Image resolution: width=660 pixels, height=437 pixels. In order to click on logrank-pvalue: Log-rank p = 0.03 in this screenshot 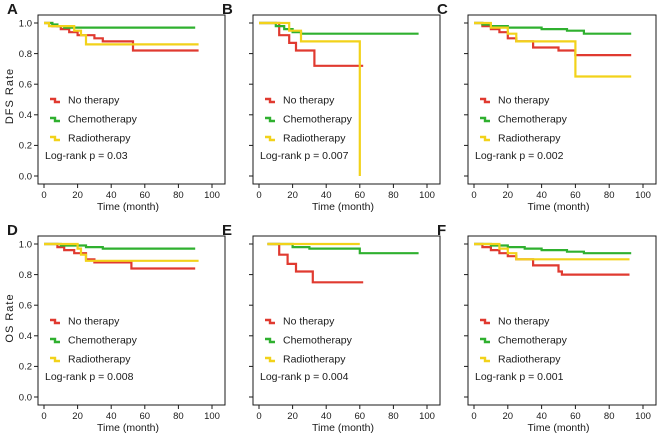, I will do `click(86, 156)`.